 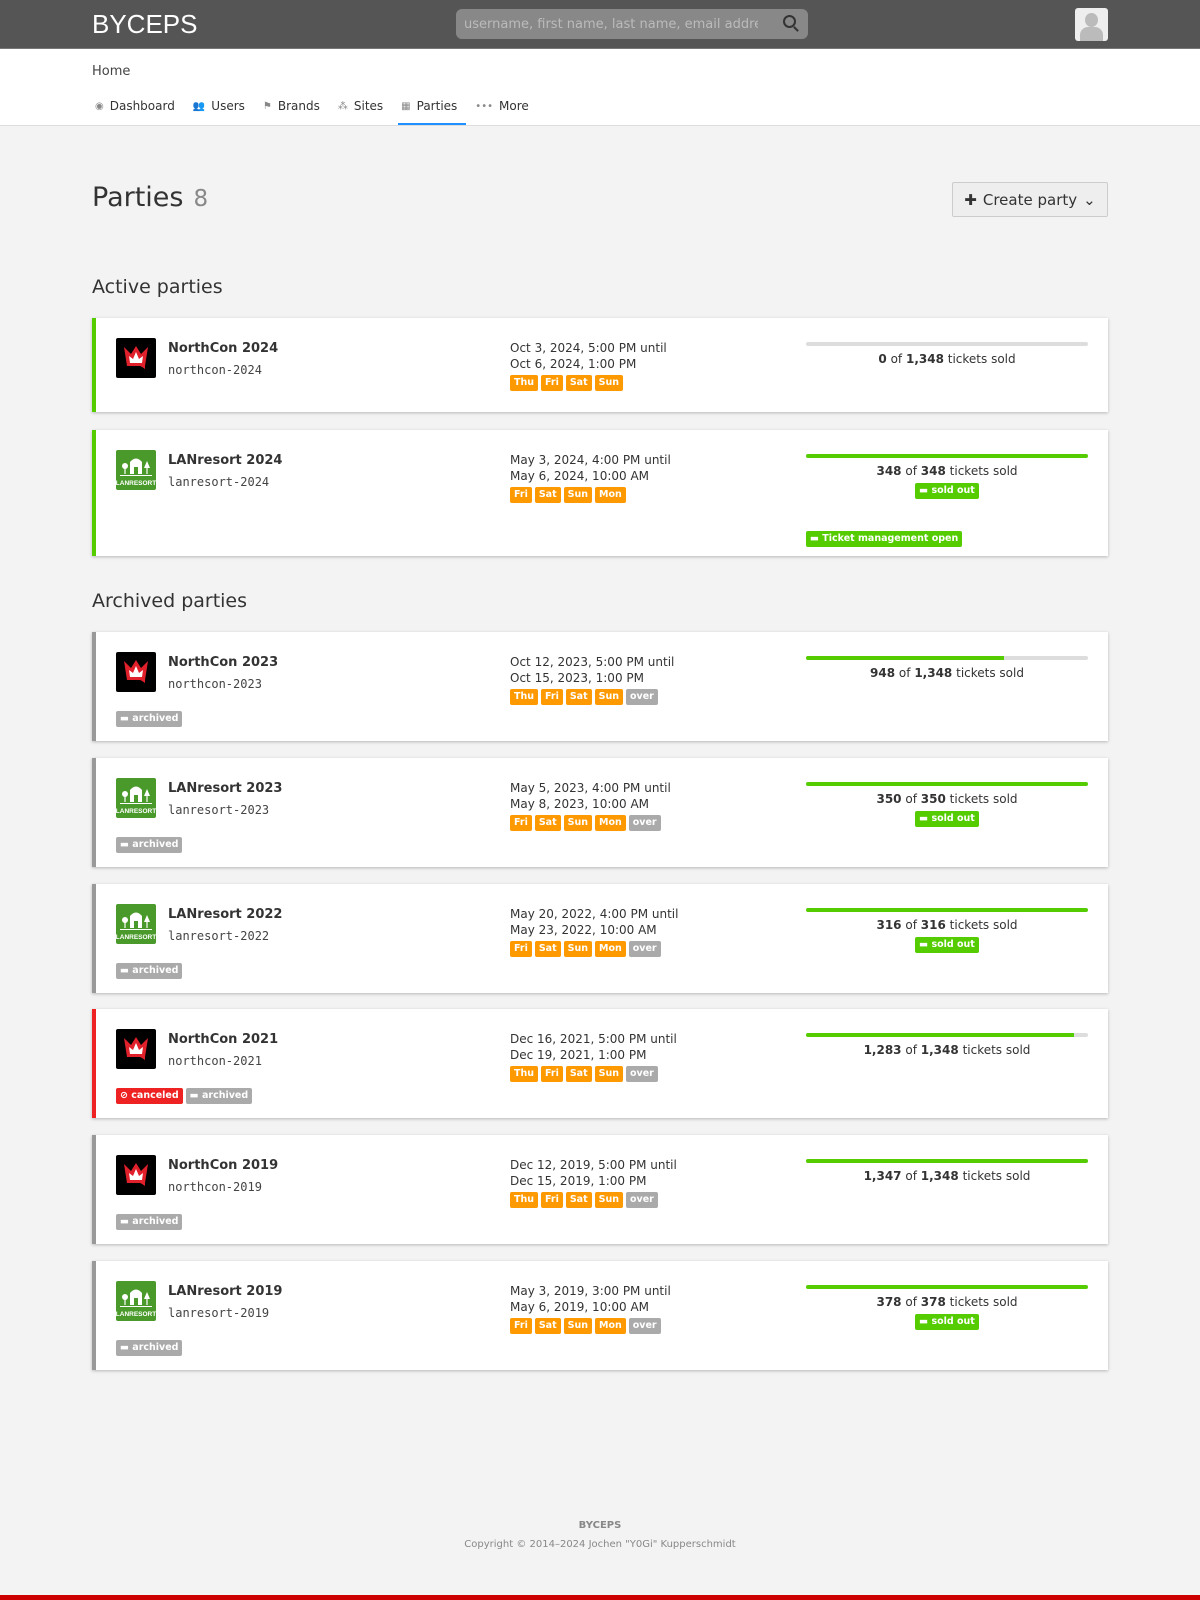 I want to click on ticket-stats: 1,347 of 1,348 tickets sold, so click(x=947, y=1171).